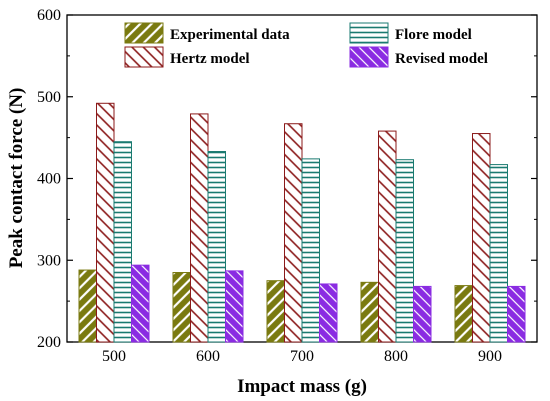 The image size is (550, 401). I want to click on x-tick-label: 600, so click(208, 356).